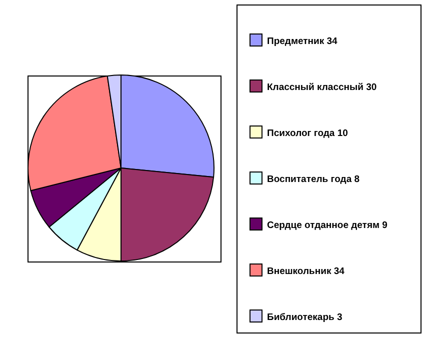 The width and height of the screenshot is (432, 339). Describe the element at coordinates (304, 317) in the screenshot. I see `legend-label: Библиотекарь 3` at that location.